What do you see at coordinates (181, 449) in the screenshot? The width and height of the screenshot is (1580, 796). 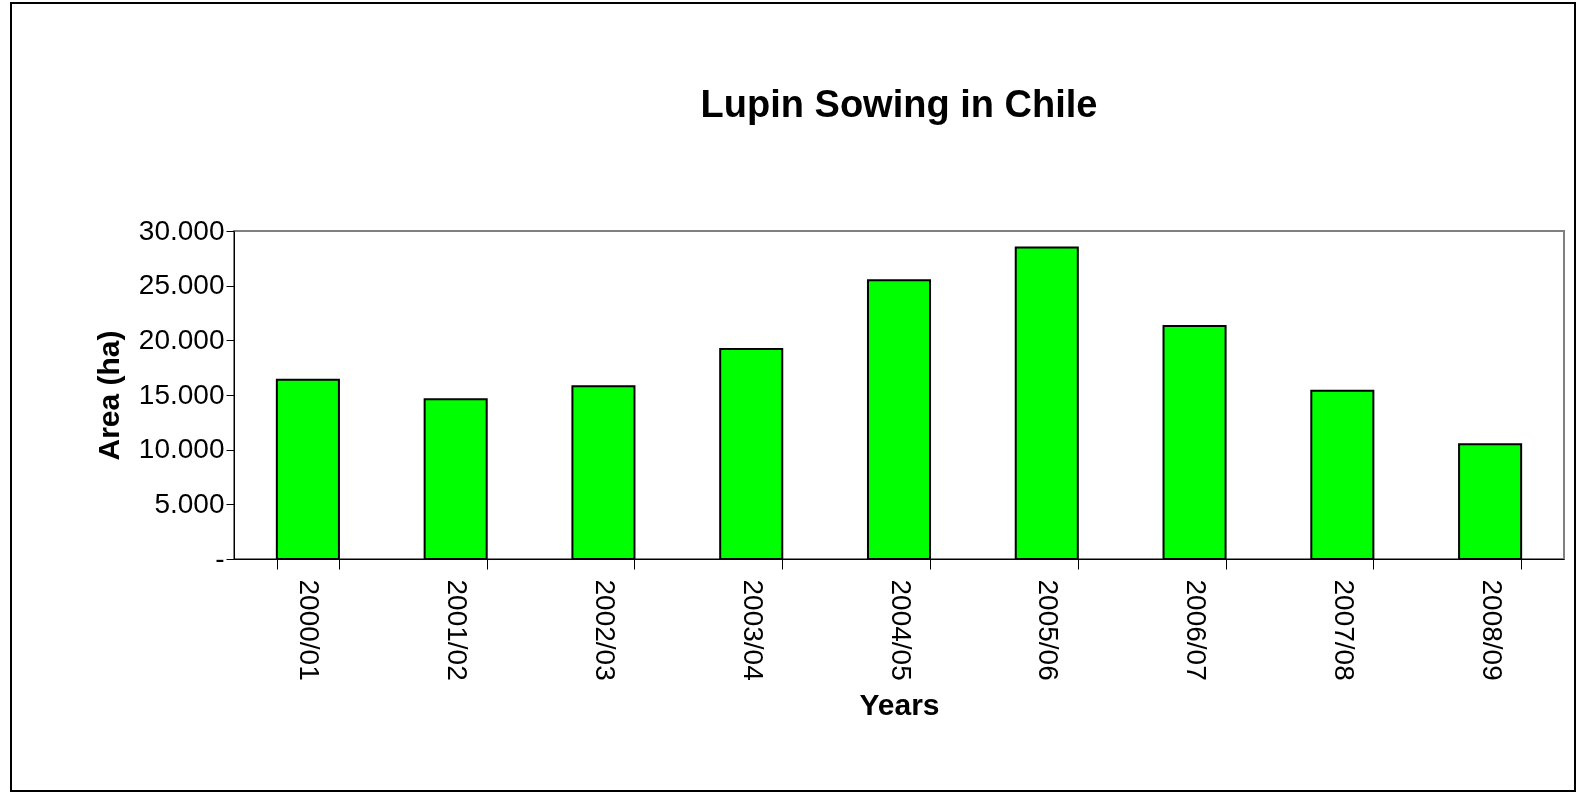 I see `y-tick-label: 10.000` at bounding box center [181, 449].